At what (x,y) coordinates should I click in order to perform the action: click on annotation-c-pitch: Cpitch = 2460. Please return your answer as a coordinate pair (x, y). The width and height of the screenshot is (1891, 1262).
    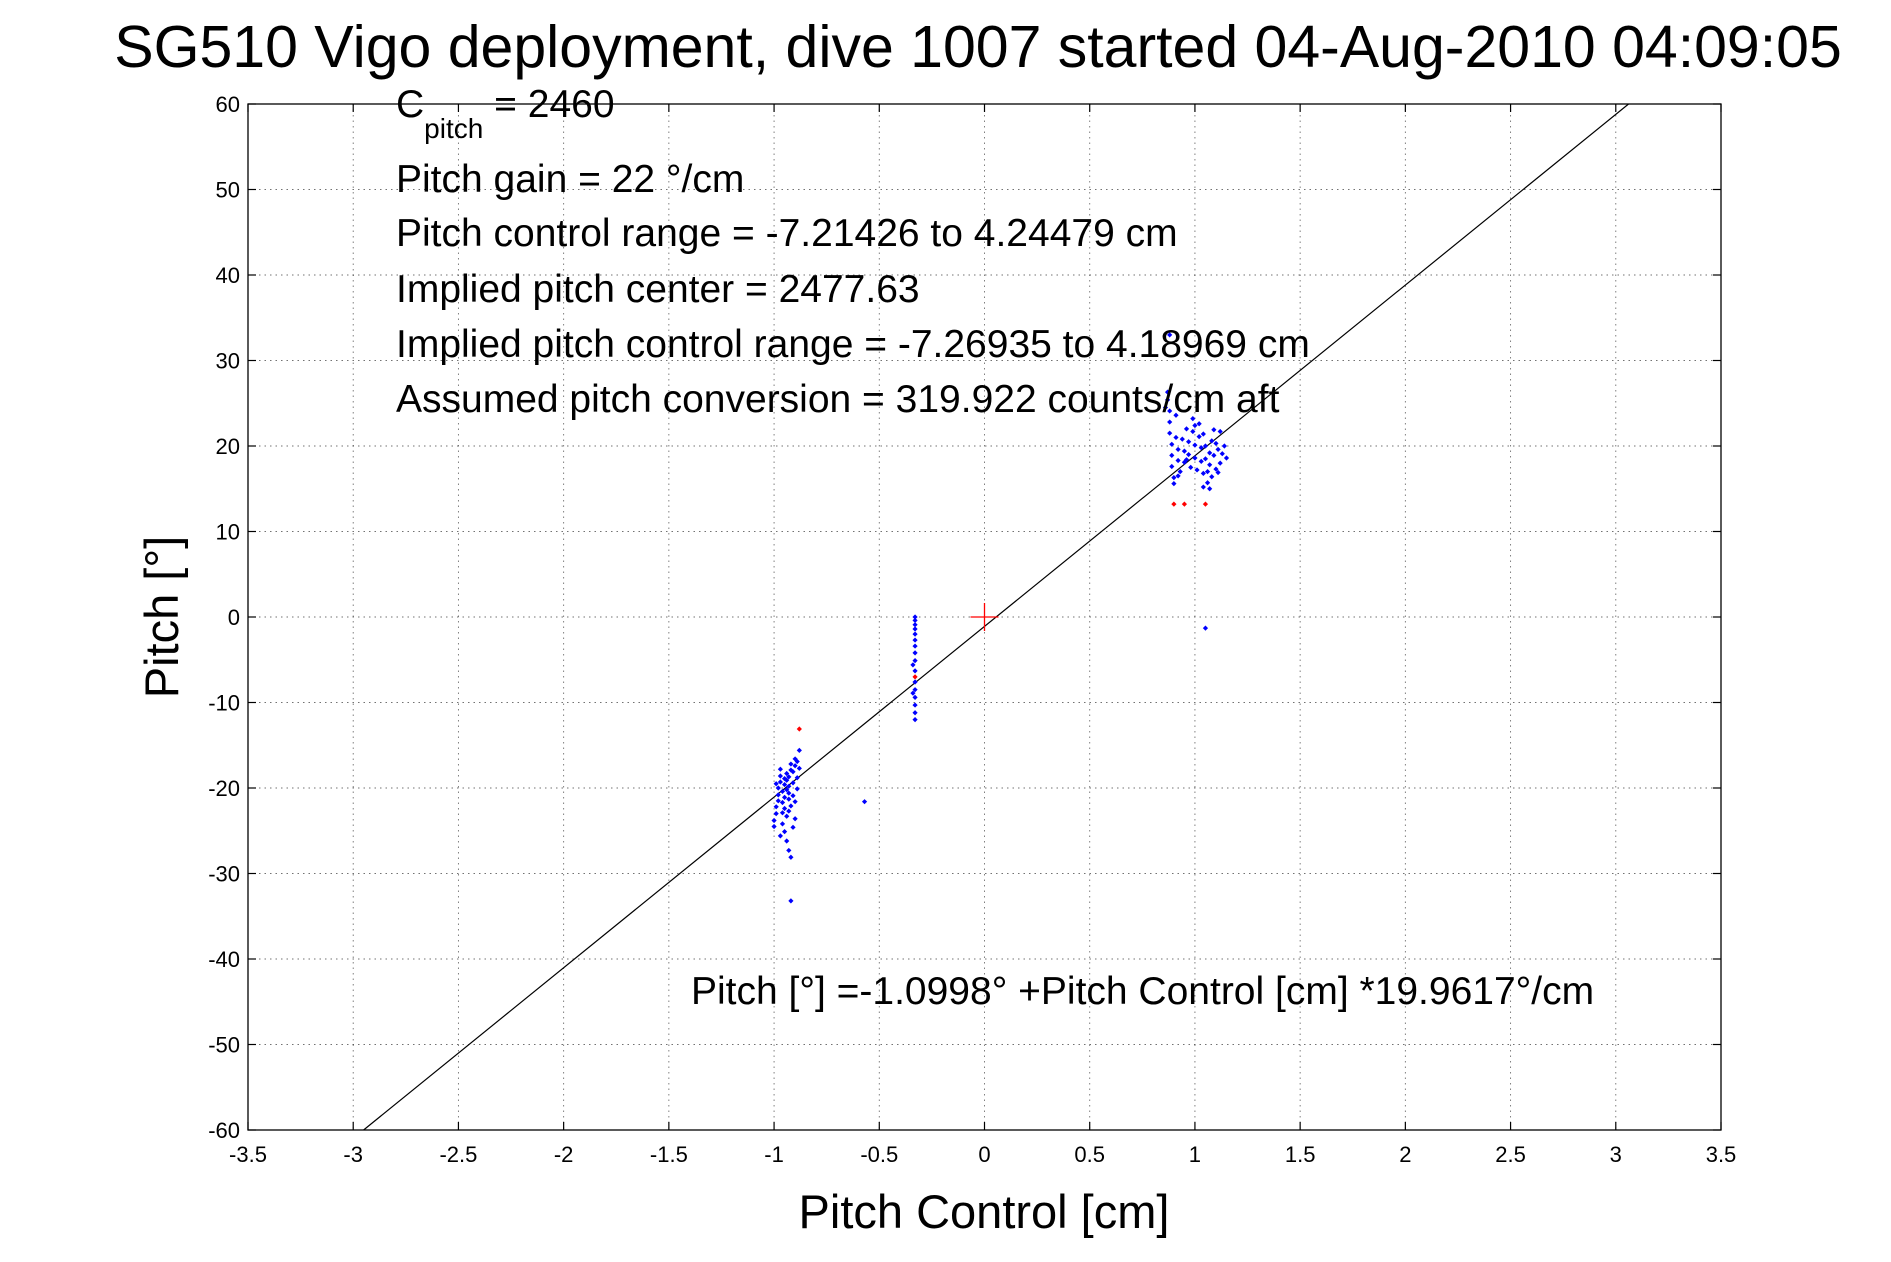
    Looking at the image, I should click on (505, 113).